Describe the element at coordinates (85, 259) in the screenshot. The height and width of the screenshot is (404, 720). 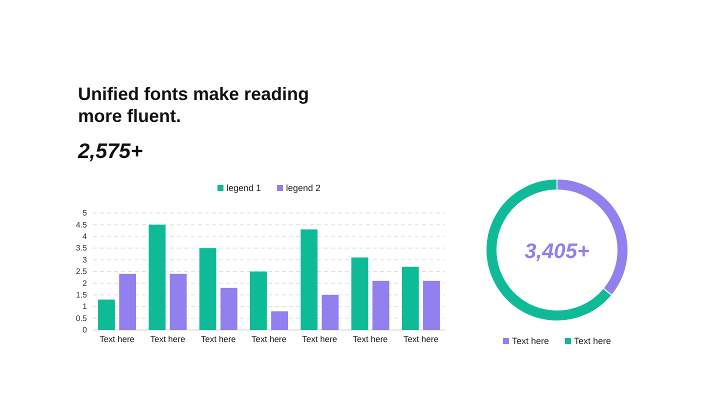
I see `y-tick-label: 3` at that location.